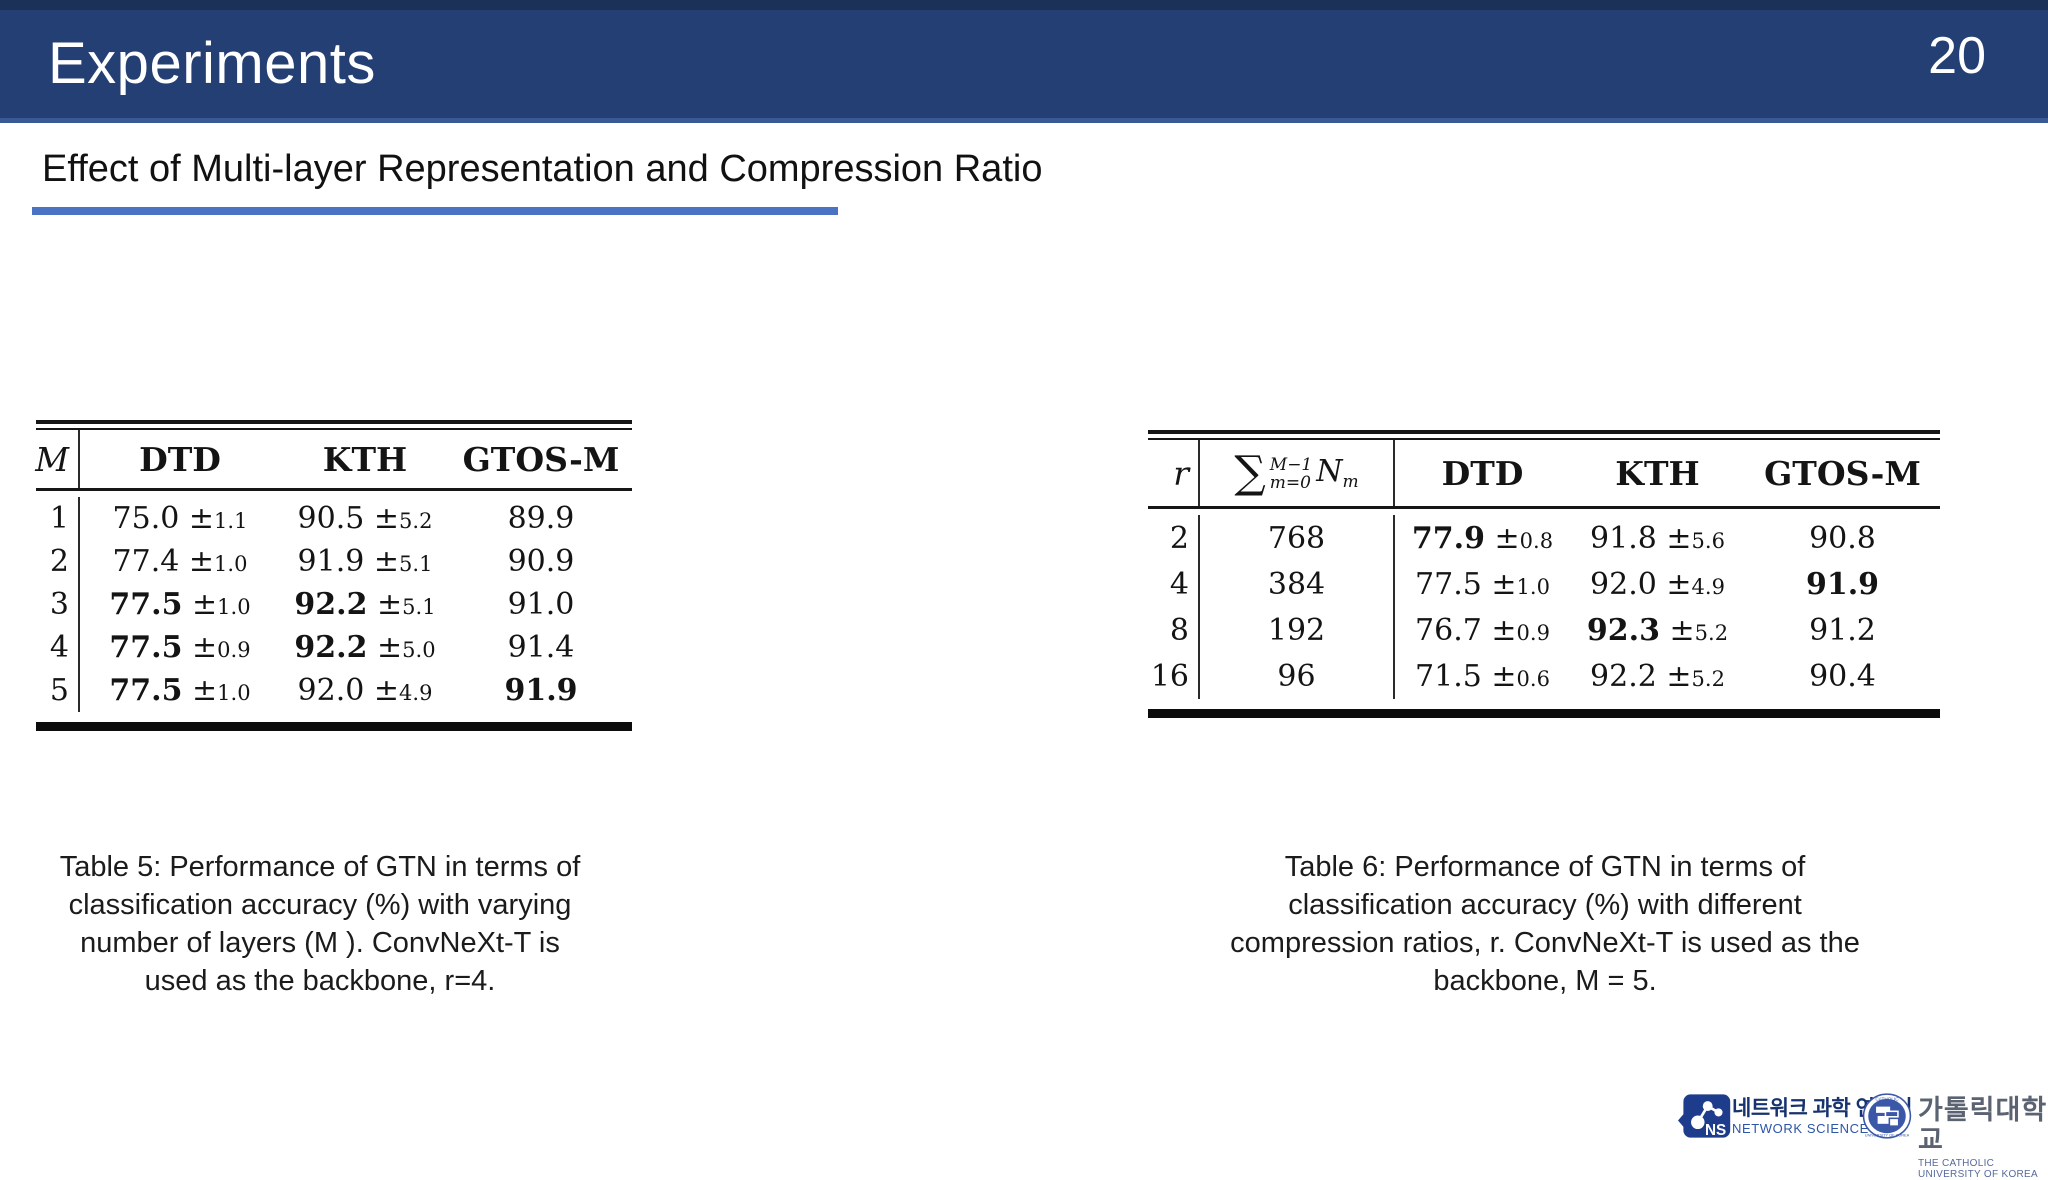 This screenshot has width=2048, height=1180. I want to click on sum-limits: M−1 m=0, so click(1291, 474).